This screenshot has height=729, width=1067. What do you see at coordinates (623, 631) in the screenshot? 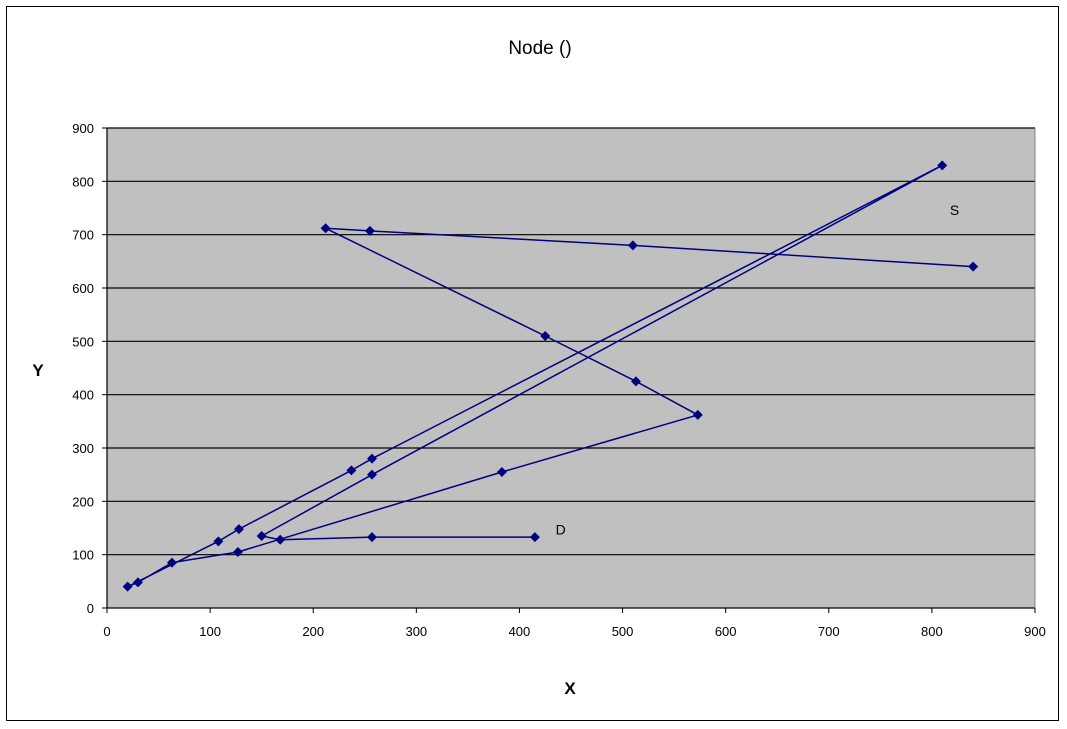
I see `x-tick-label: 500` at bounding box center [623, 631].